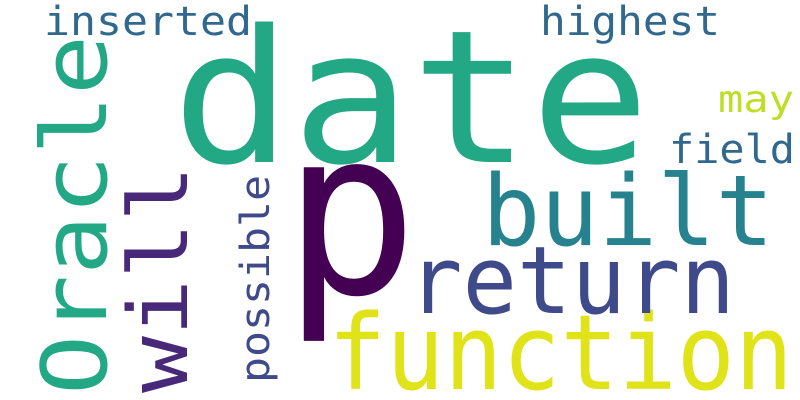 The width and height of the screenshot is (800, 400). What do you see at coordinates (732, 150) in the screenshot?
I see `word-field: field` at bounding box center [732, 150].